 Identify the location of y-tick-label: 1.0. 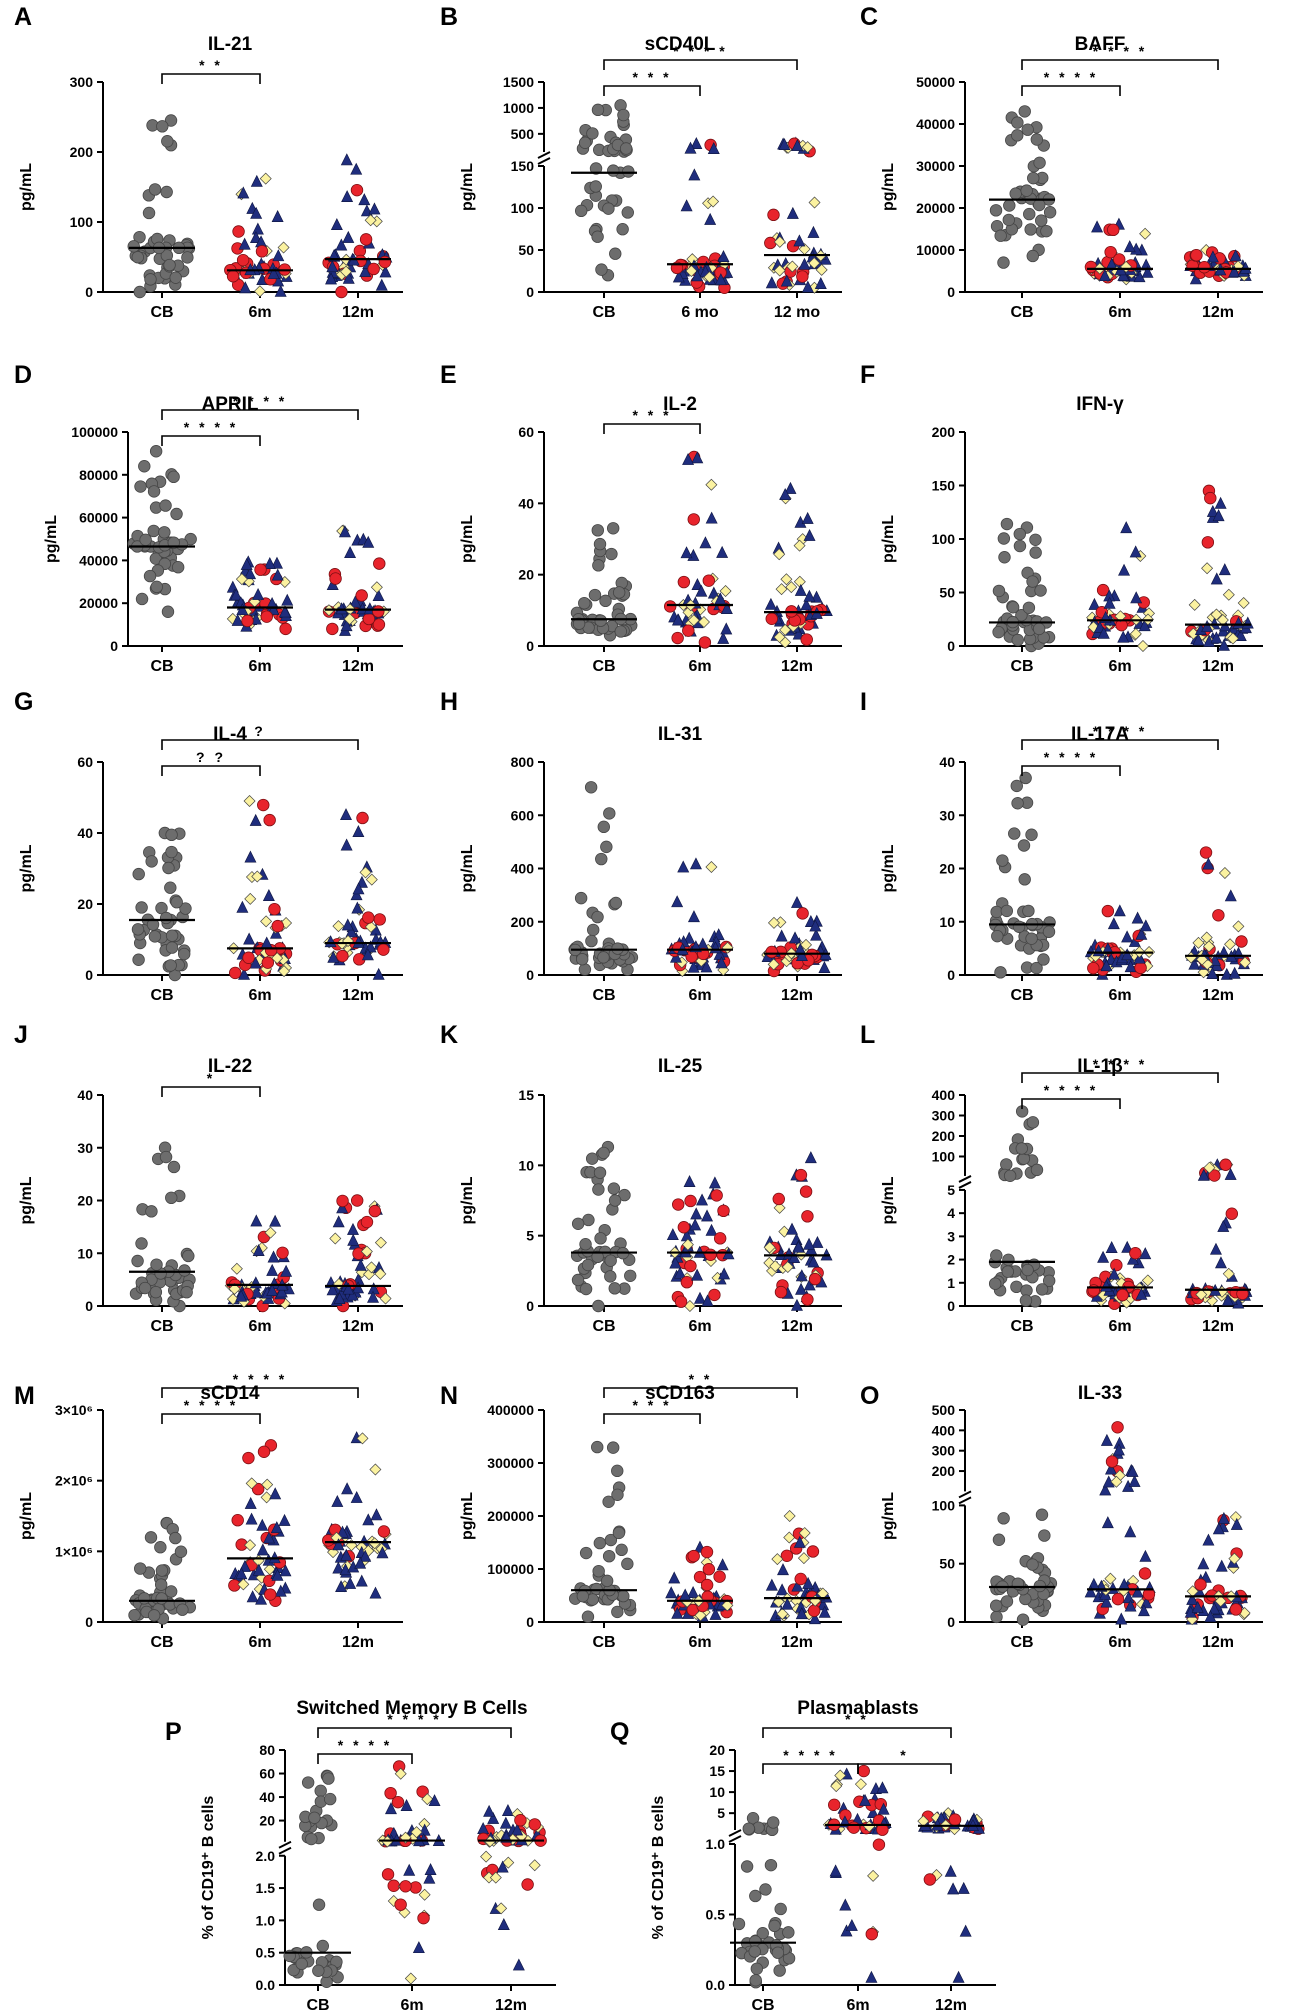
(716, 1844).